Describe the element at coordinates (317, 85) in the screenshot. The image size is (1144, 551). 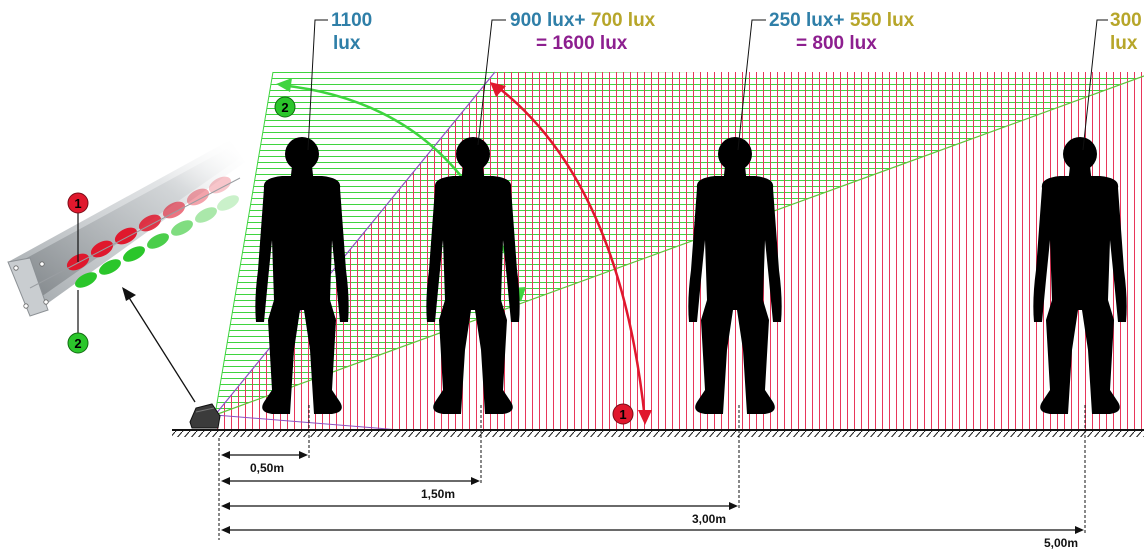
I see `callout-1-leader` at that location.